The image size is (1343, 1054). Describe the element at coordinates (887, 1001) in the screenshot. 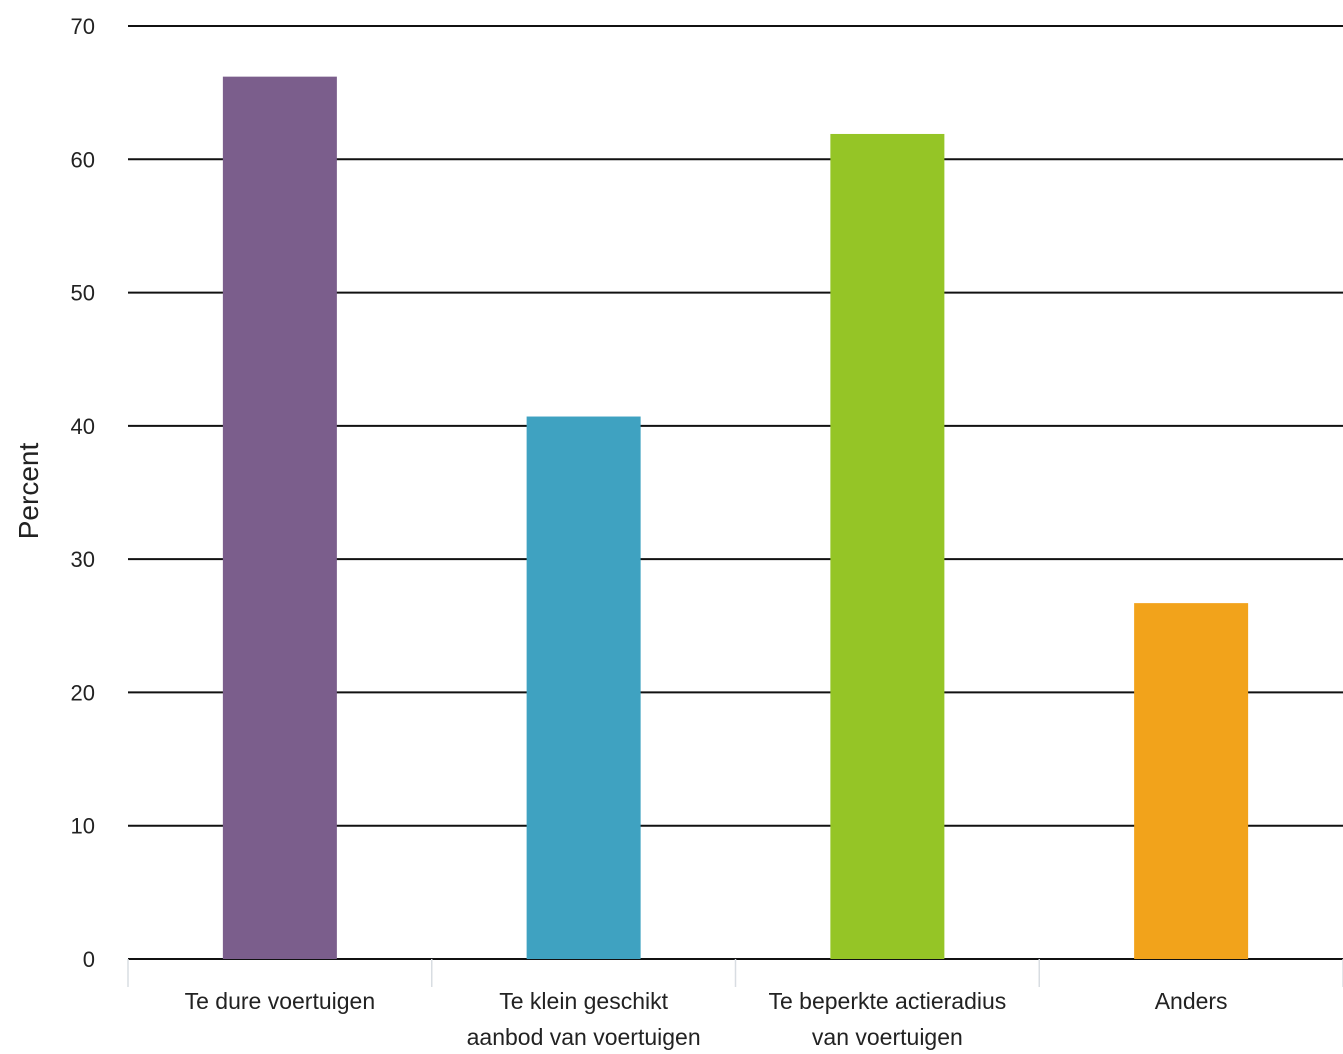

I see `x-category-label: Te beperkte actieradius` at that location.